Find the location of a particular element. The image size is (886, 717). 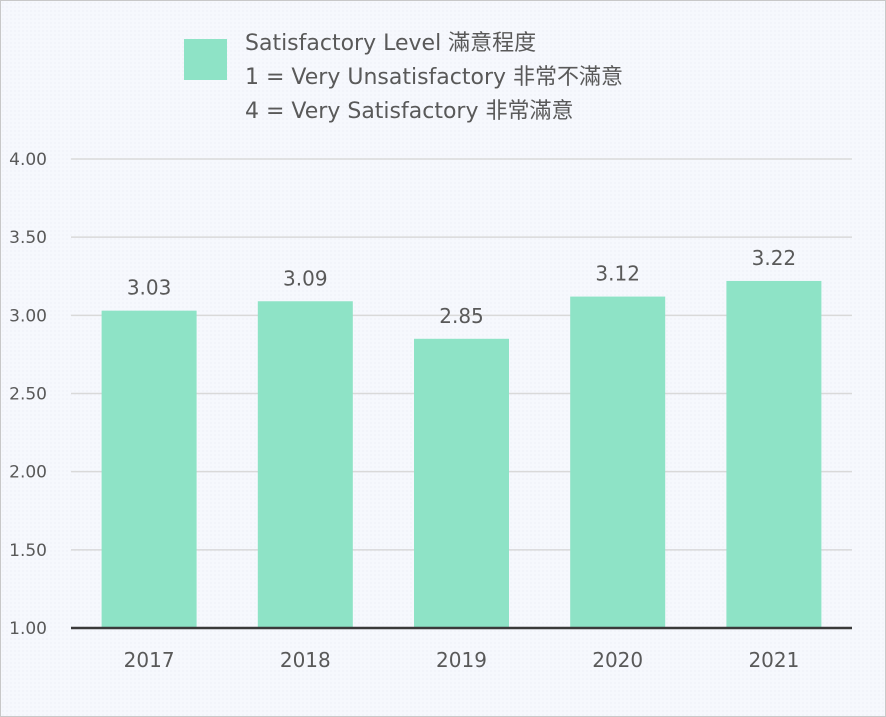

legend-swatch is located at coordinates (205, 59).